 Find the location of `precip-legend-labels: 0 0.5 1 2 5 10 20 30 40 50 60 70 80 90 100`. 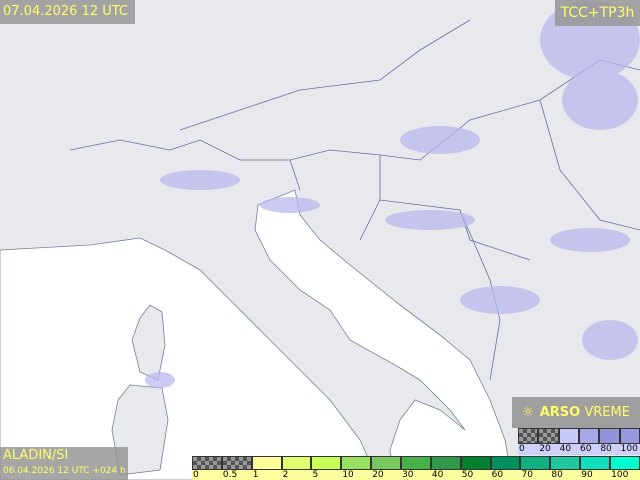

precip-legend-labels: 0 0.5 1 2 5 10 20 30 40 50 60 70 80 90 100 is located at coordinates (416, 475).